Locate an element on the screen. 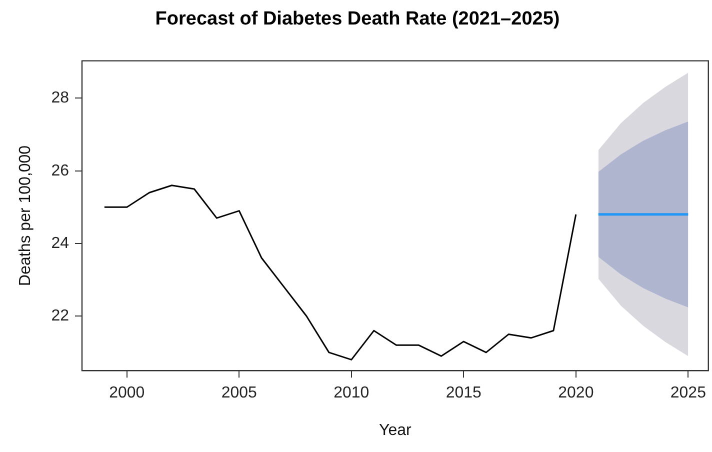  x-tick-label: 2010 is located at coordinates (352, 393).